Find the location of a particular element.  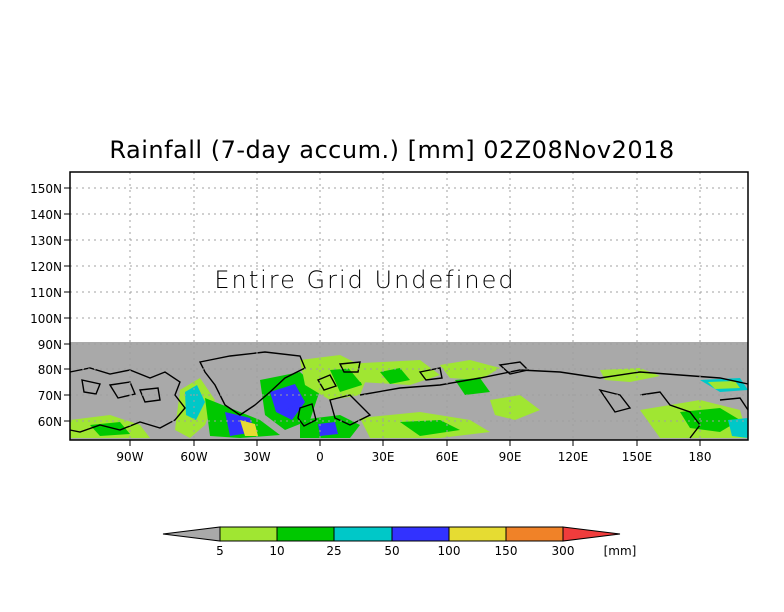

x-tick-label: 150E is located at coordinates (637, 457).